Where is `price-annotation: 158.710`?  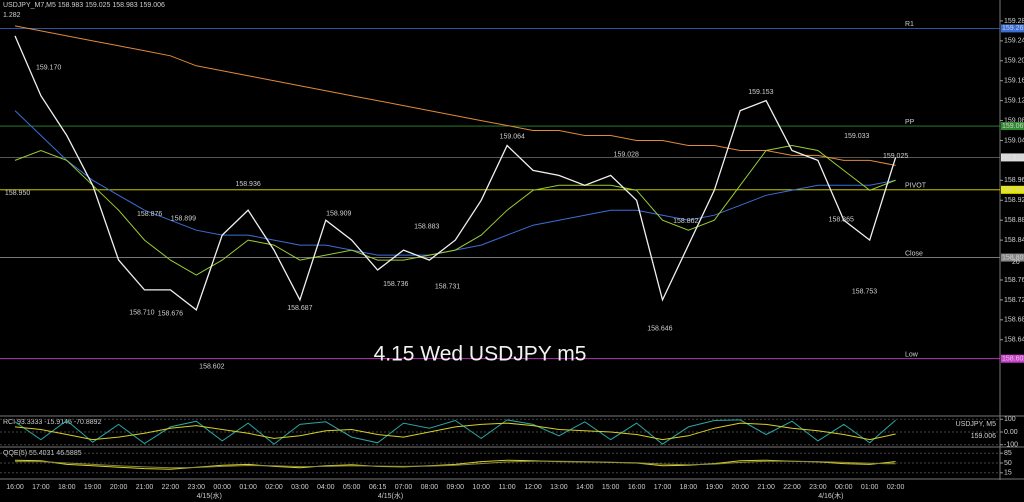 price-annotation: 158.710 is located at coordinates (141, 313).